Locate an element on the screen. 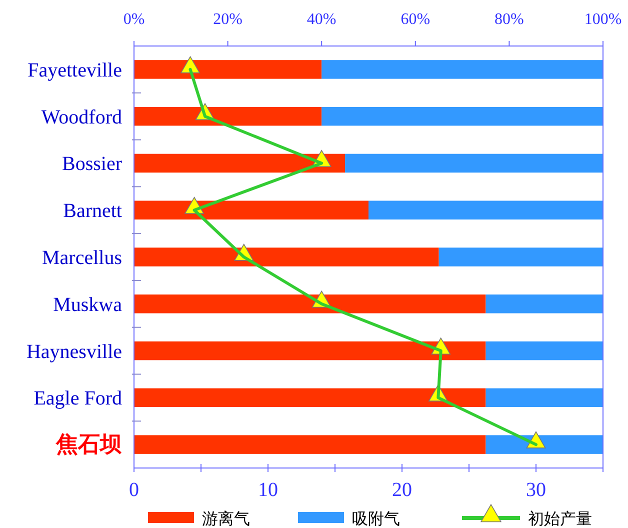  y-tick-label: Barnett is located at coordinates (92, 211).